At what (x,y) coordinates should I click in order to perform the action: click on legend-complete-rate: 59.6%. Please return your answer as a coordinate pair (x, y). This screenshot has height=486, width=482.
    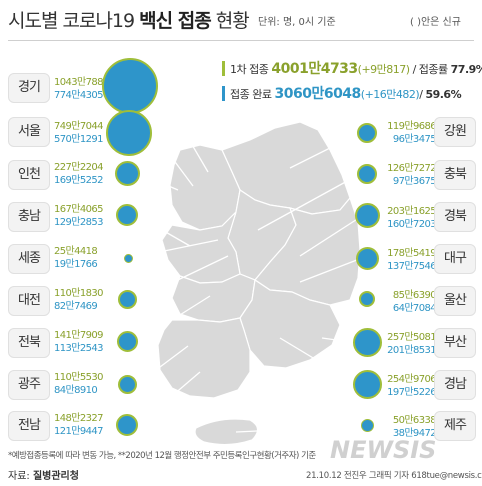
    Looking at the image, I should click on (443, 94).